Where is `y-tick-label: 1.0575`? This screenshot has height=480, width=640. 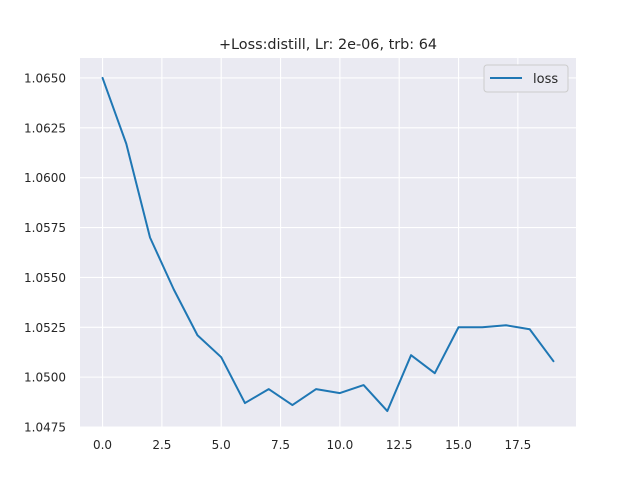
y-tick-label: 1.0575 is located at coordinates (45, 228).